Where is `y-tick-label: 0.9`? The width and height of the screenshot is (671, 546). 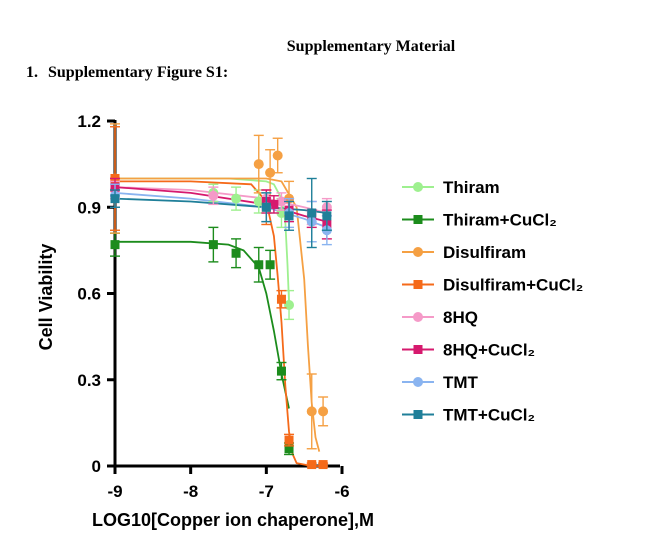 y-tick-label: 0.9 is located at coordinates (89, 207).